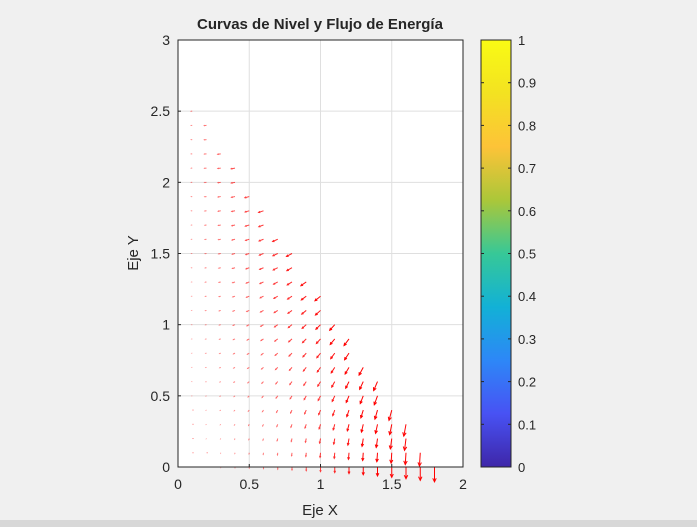 The height and width of the screenshot is (527, 697). I want to click on colorbar-tick-label: 0.9, so click(527, 83).